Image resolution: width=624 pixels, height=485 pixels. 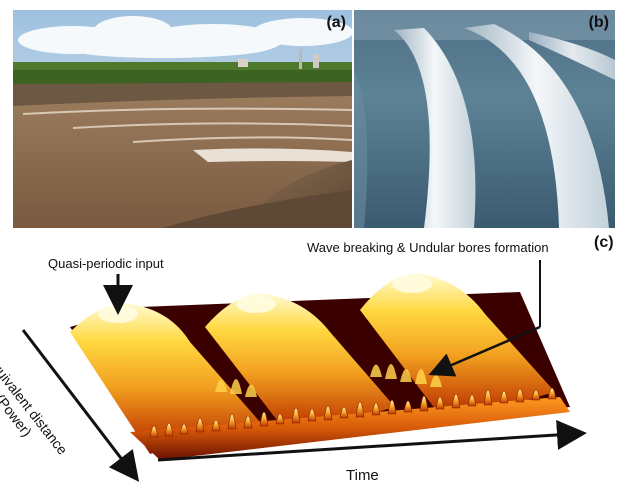 What do you see at coordinates (428, 247) in the screenshot?
I see `wave-breaking-label: Wave breaking & Undular bores formation` at bounding box center [428, 247].